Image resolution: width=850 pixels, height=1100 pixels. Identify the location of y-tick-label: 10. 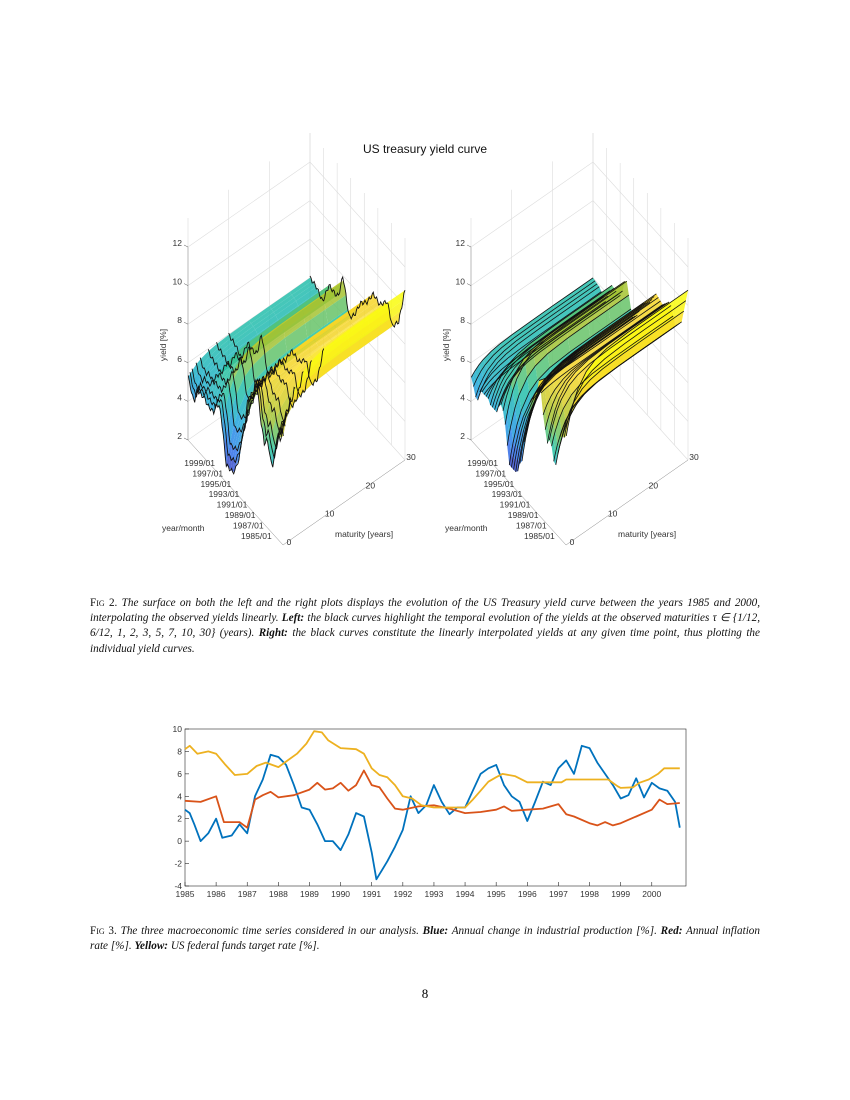
(178, 729).